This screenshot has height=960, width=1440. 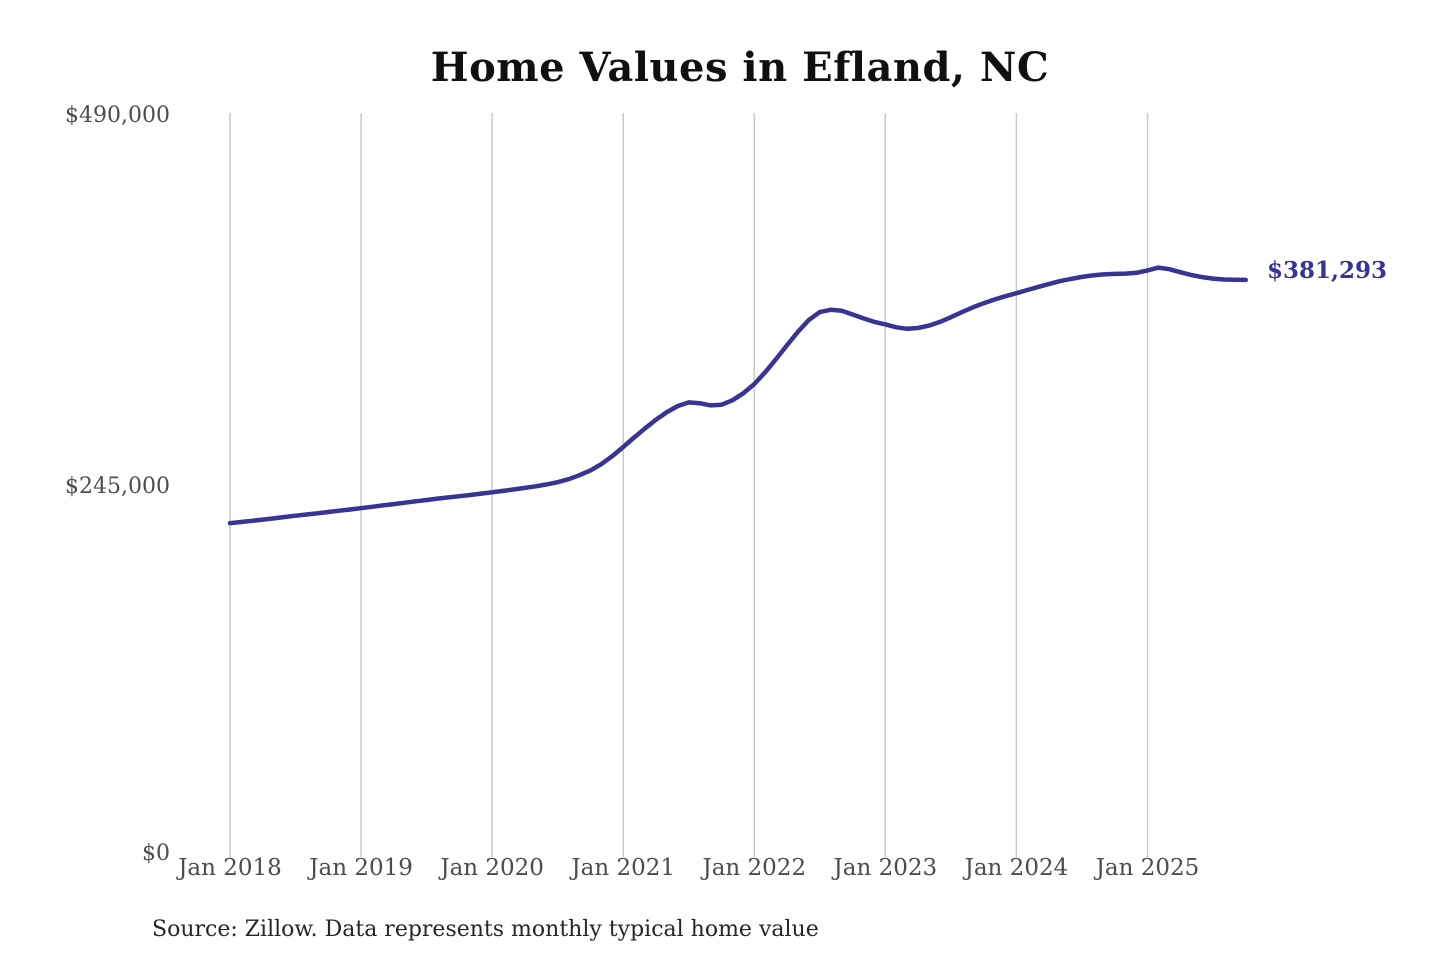 I want to click on x-tick-label: Jan 2023, so click(x=885, y=868).